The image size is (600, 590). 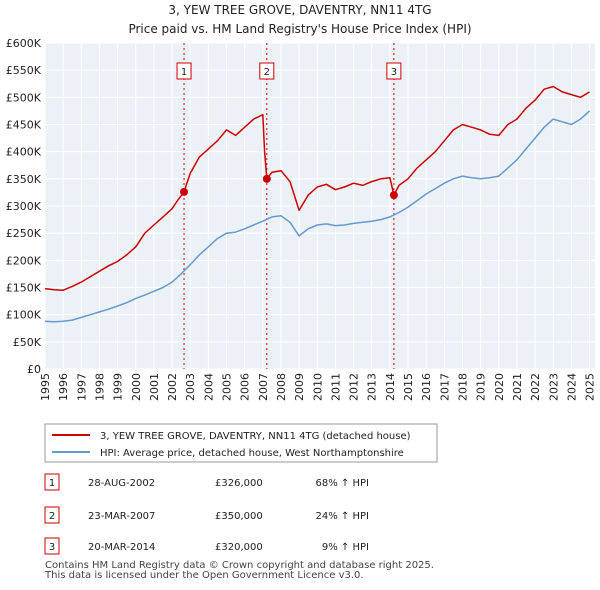 What do you see at coordinates (571, 387) in the screenshot?
I see `x-tick-label: 2024` at bounding box center [571, 387].